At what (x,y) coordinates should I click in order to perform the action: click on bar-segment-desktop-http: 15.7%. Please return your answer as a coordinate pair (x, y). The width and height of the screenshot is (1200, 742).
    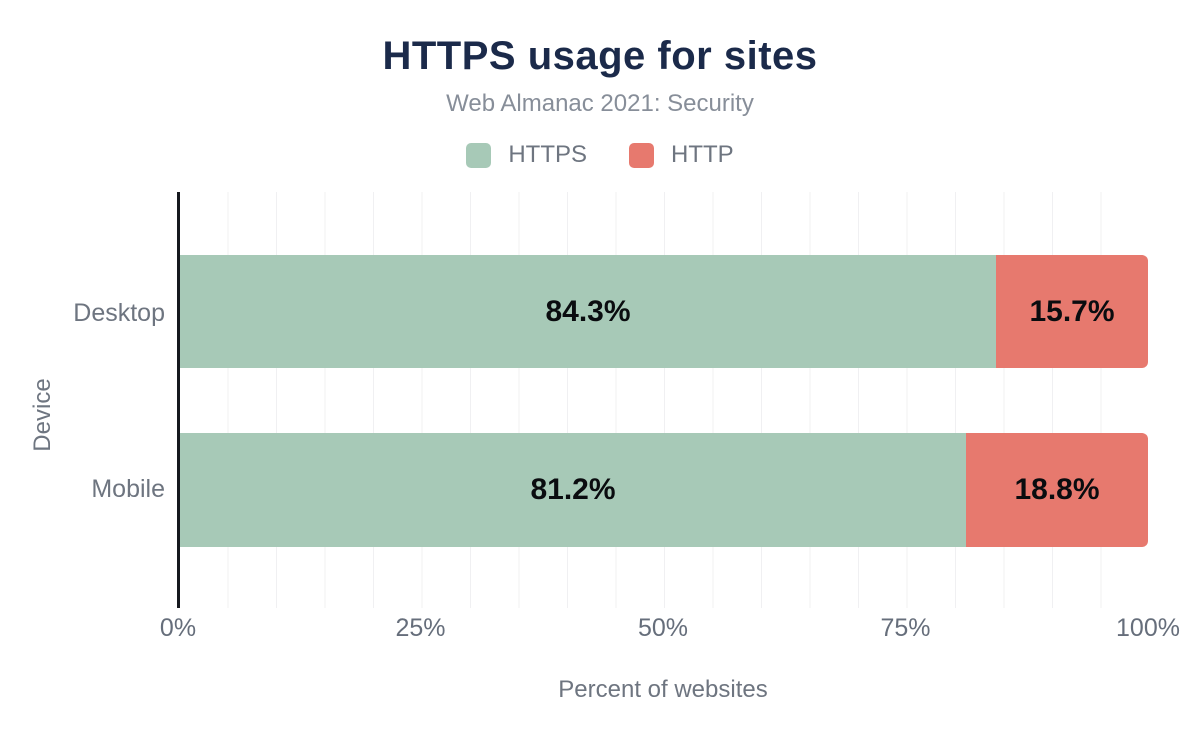
    Looking at the image, I should click on (1072, 311).